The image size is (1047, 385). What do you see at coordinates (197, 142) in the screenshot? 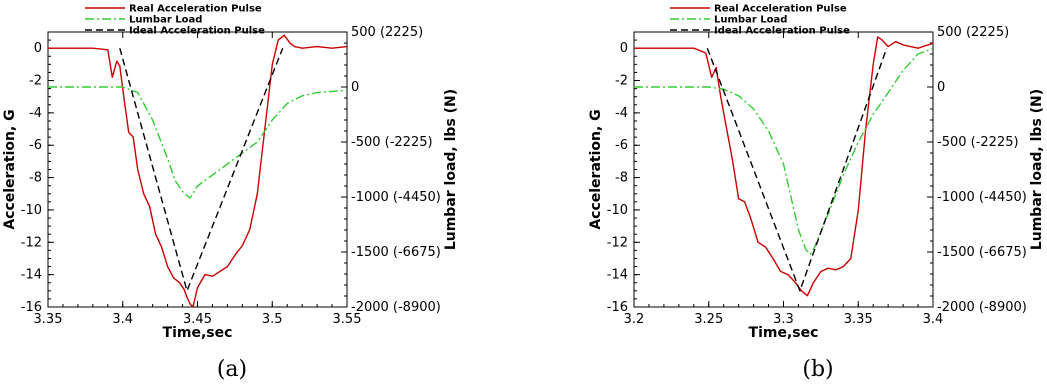
I see `series-line-lumbar-load` at bounding box center [197, 142].